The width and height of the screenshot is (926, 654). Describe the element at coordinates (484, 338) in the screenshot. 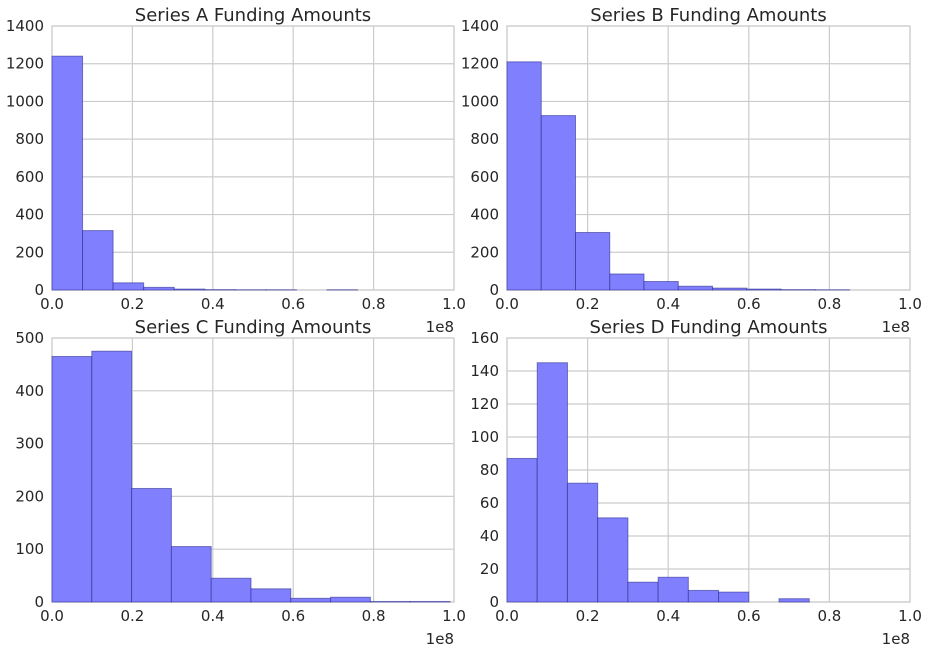

I see `y-tick-label: 160` at that location.